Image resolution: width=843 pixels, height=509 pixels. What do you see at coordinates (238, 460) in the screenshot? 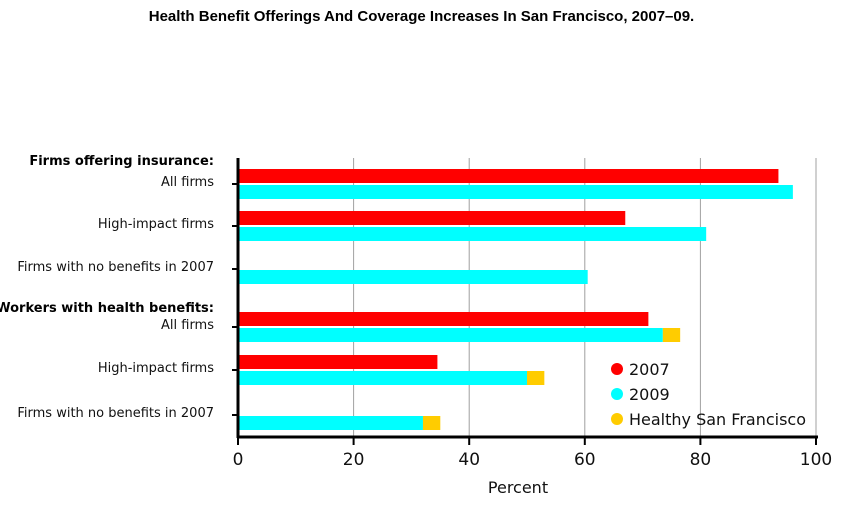
I see `x-tick-label: 0` at bounding box center [238, 460].